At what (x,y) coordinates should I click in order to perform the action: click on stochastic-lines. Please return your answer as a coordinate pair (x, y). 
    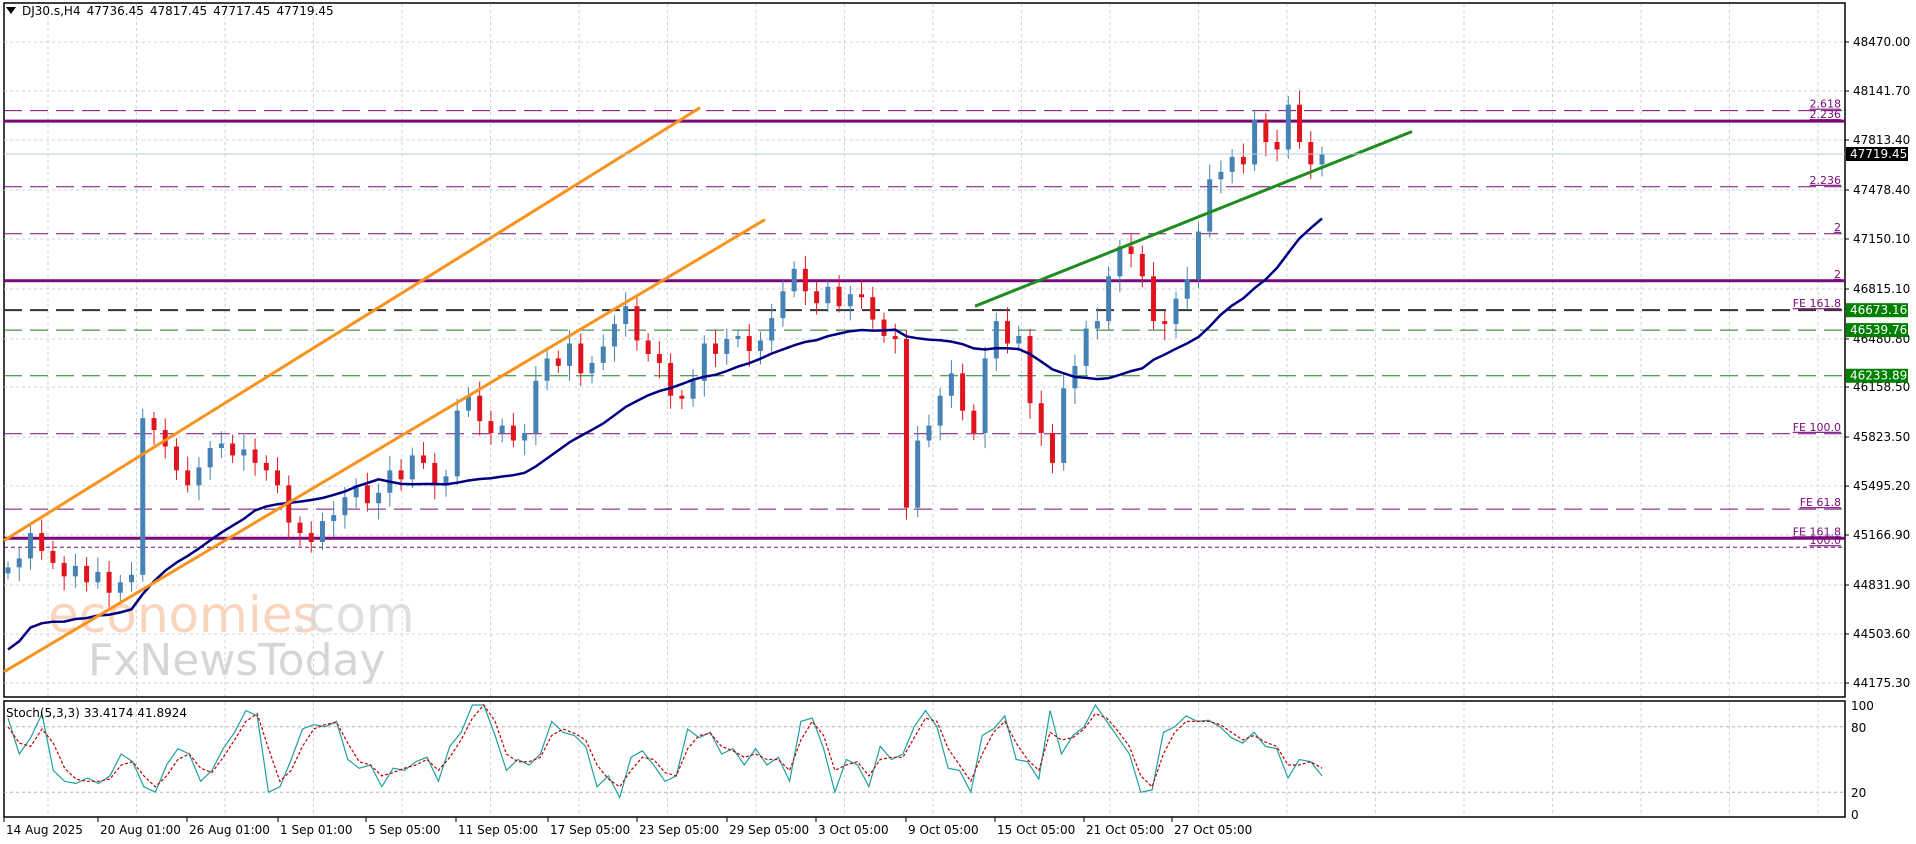
    Looking at the image, I should click on (665, 751).